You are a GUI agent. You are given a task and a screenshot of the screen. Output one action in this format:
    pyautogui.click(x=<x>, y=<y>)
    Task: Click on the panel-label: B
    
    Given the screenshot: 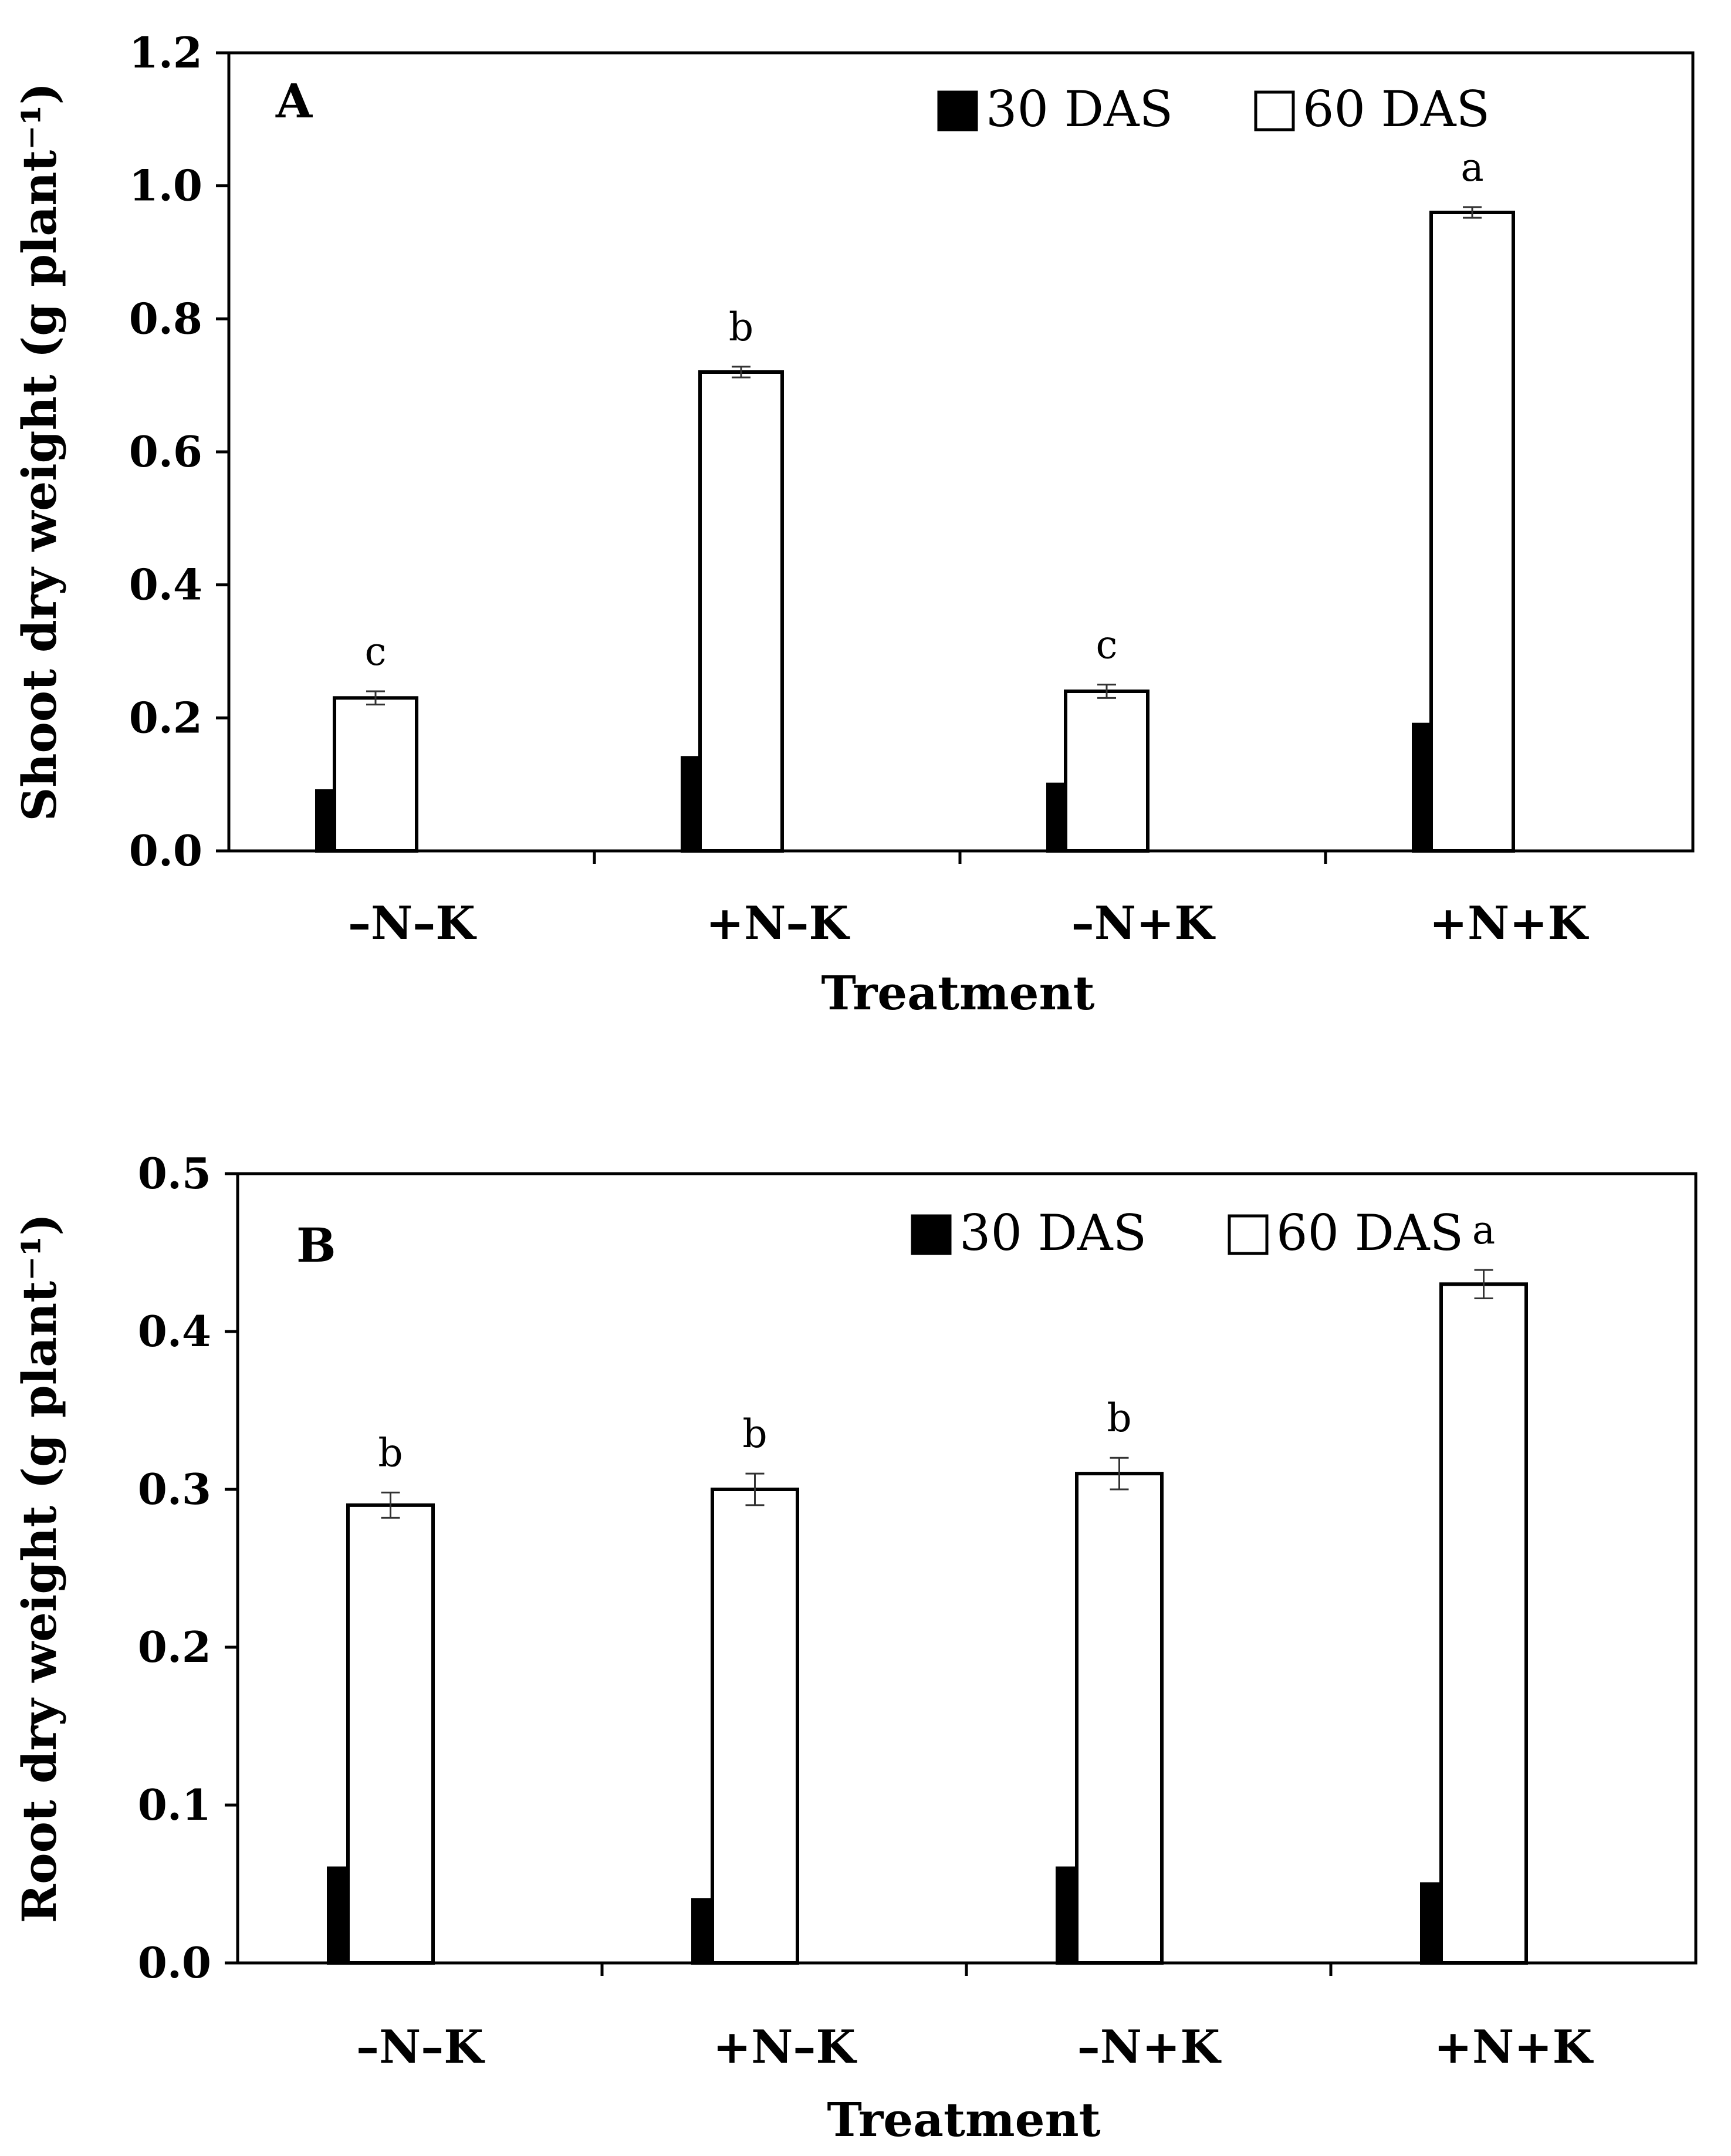 What is the action you would take?
    pyautogui.click(x=316, y=1245)
    